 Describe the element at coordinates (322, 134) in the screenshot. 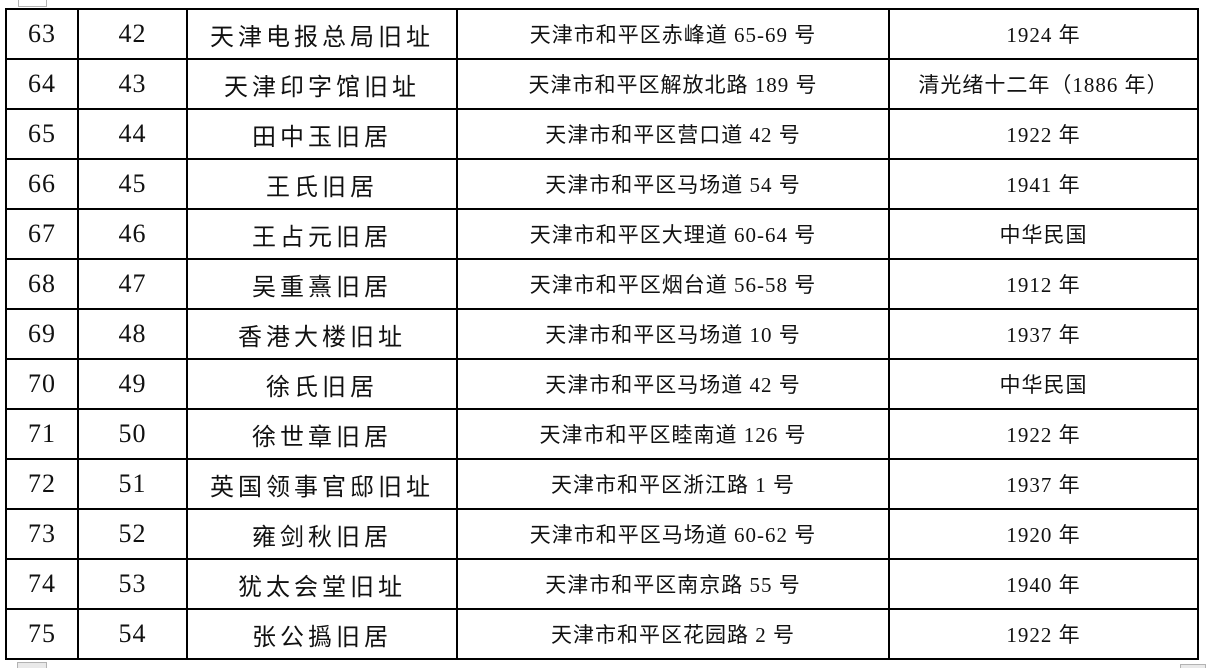

I see `site-name-cell: 田中玉旧居` at that location.